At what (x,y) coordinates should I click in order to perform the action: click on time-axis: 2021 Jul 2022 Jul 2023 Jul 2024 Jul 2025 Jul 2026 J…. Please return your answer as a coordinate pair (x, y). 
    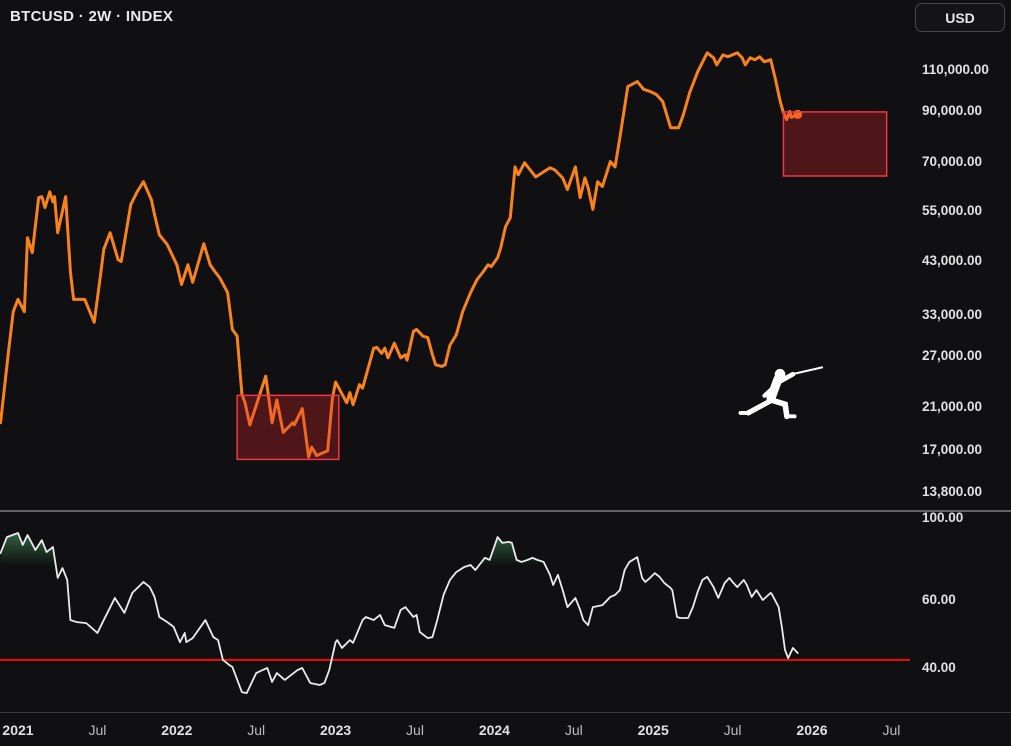
    Looking at the image, I should click on (505, 729).